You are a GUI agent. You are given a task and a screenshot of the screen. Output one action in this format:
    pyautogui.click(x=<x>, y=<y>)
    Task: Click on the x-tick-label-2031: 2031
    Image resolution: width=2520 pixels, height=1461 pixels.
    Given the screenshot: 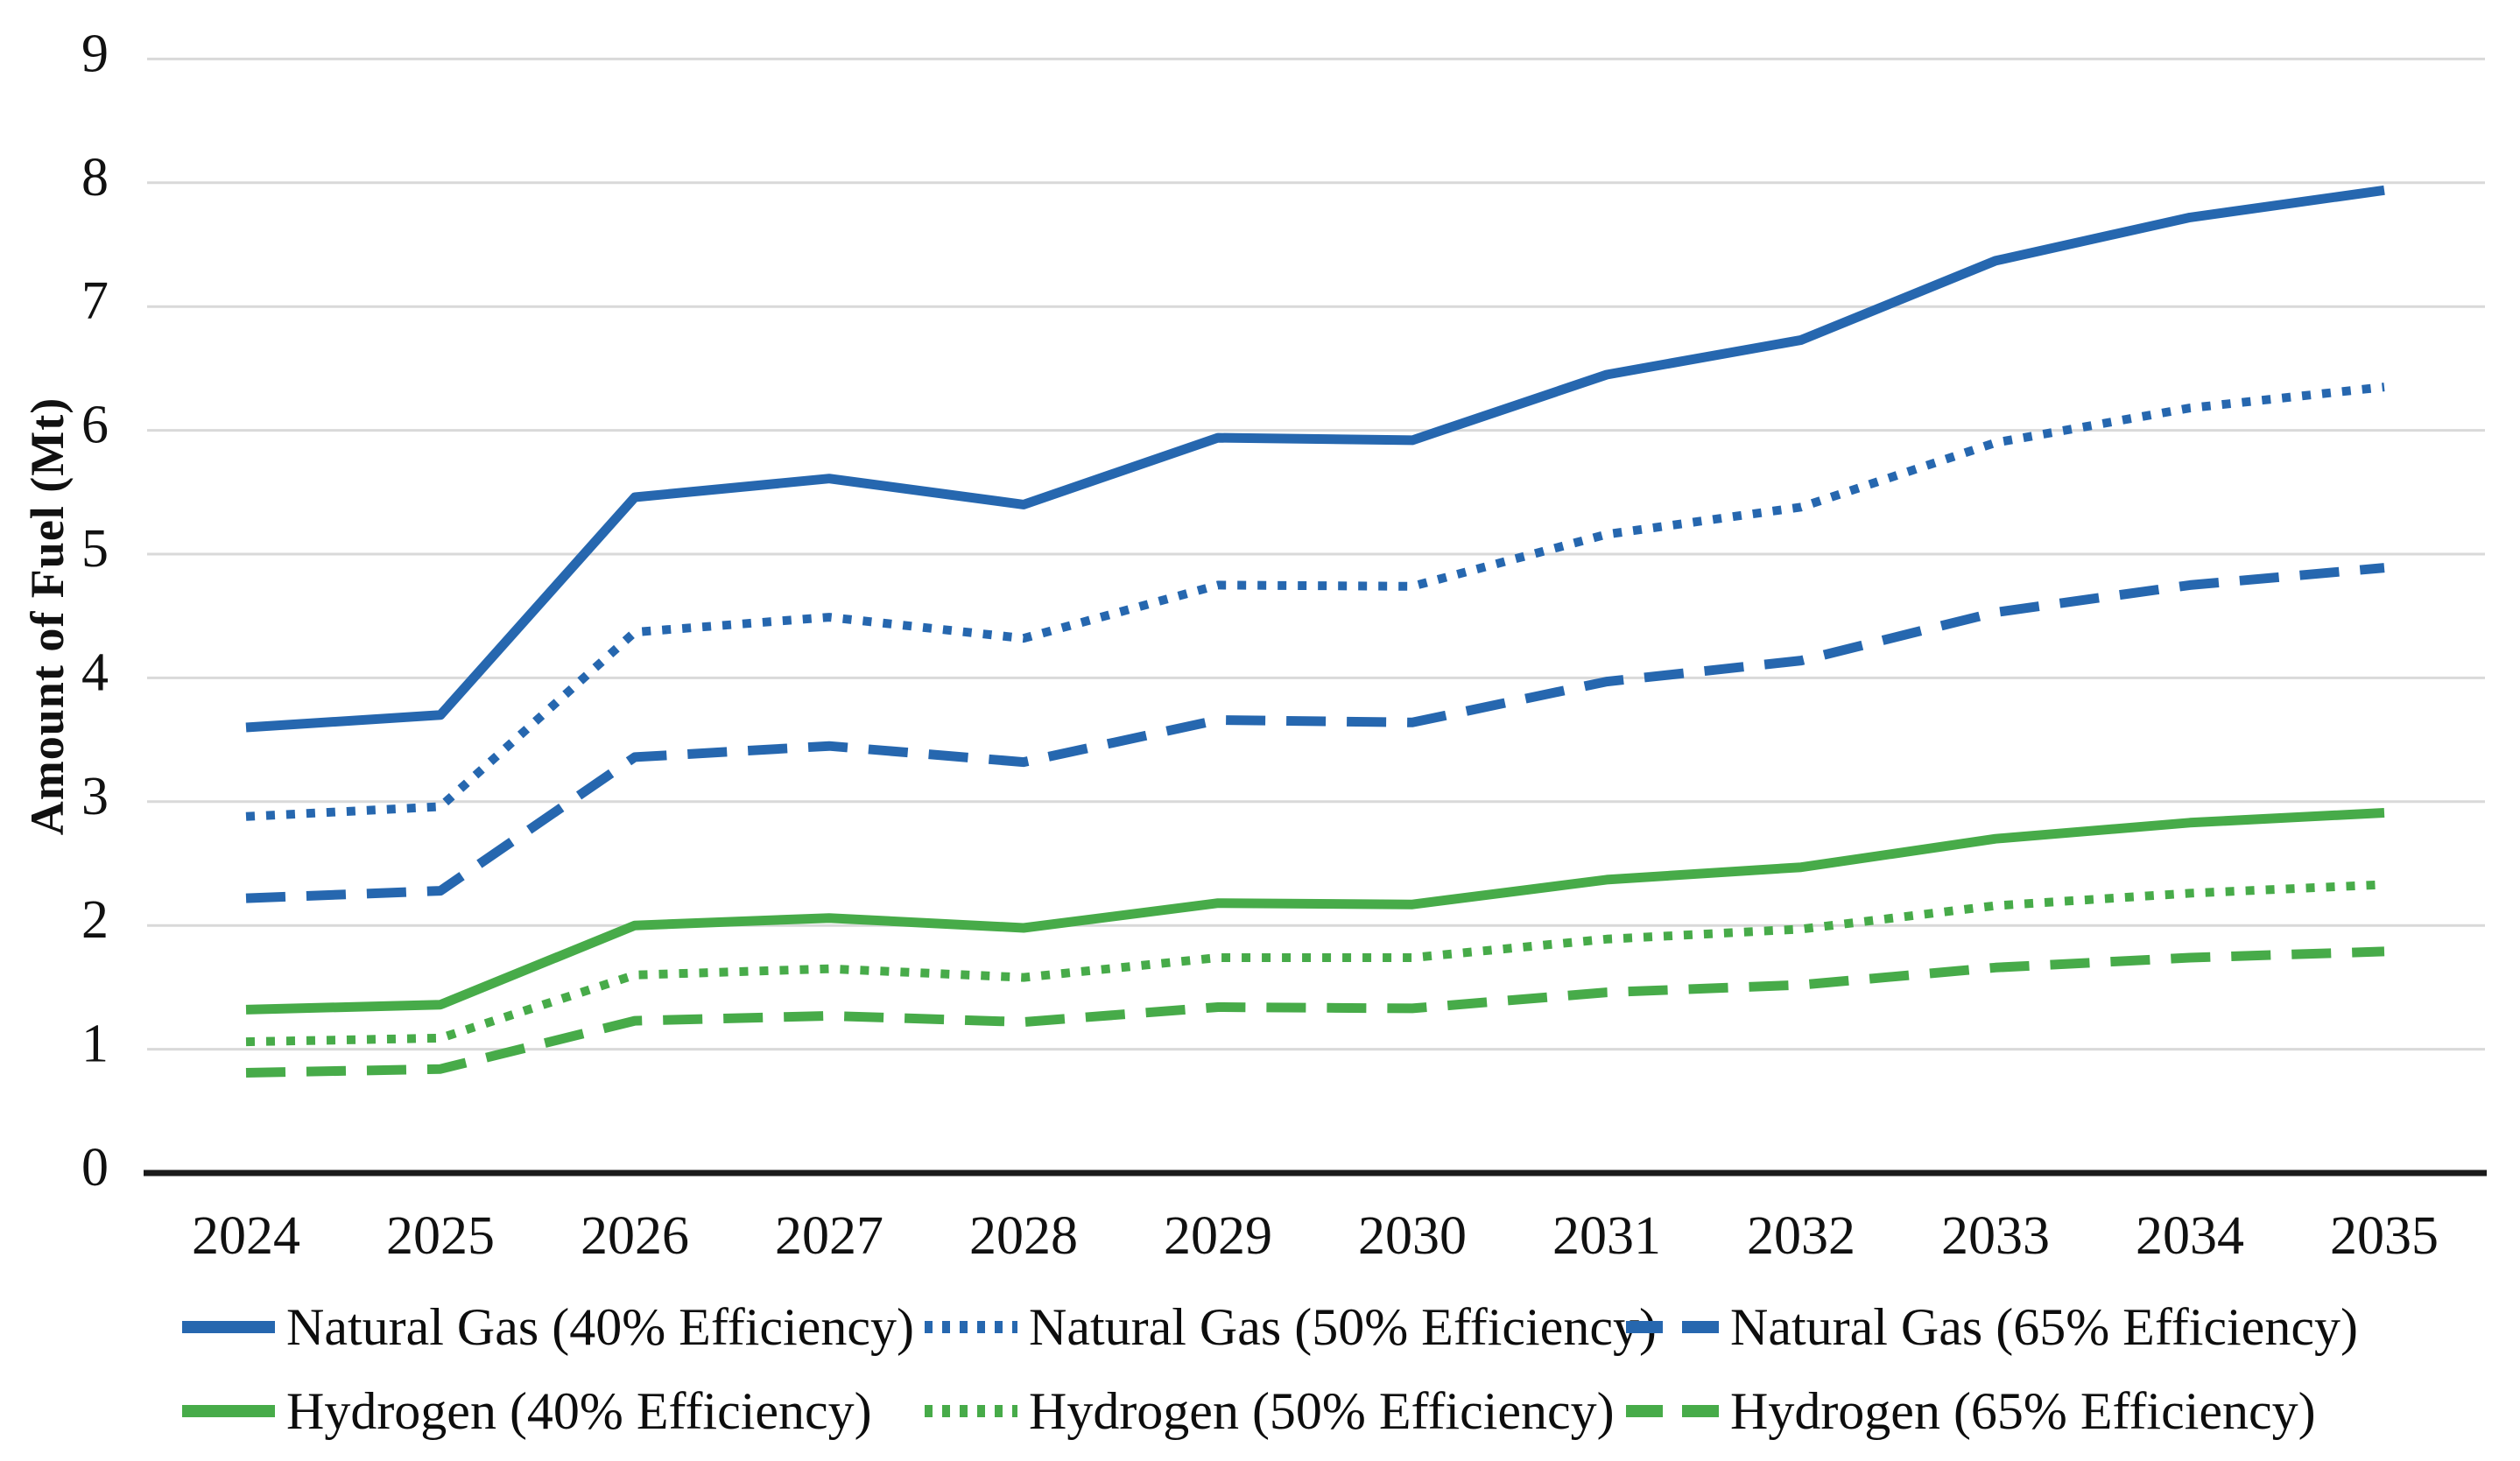 What is the action you would take?
    pyautogui.click(x=1606, y=1236)
    